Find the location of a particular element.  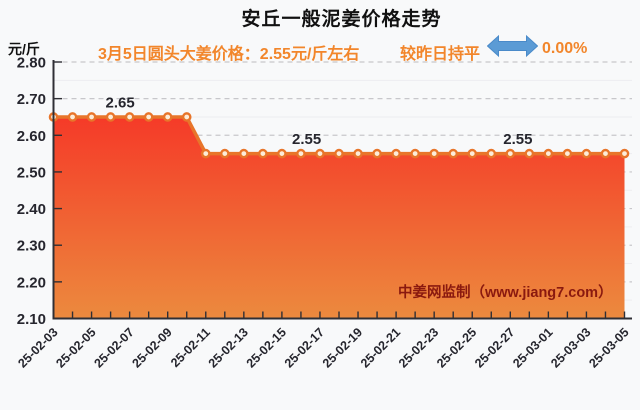

price-subtitle: 3月5日圆头大姜价格：2.55元/斤左右 is located at coordinates (229, 54).